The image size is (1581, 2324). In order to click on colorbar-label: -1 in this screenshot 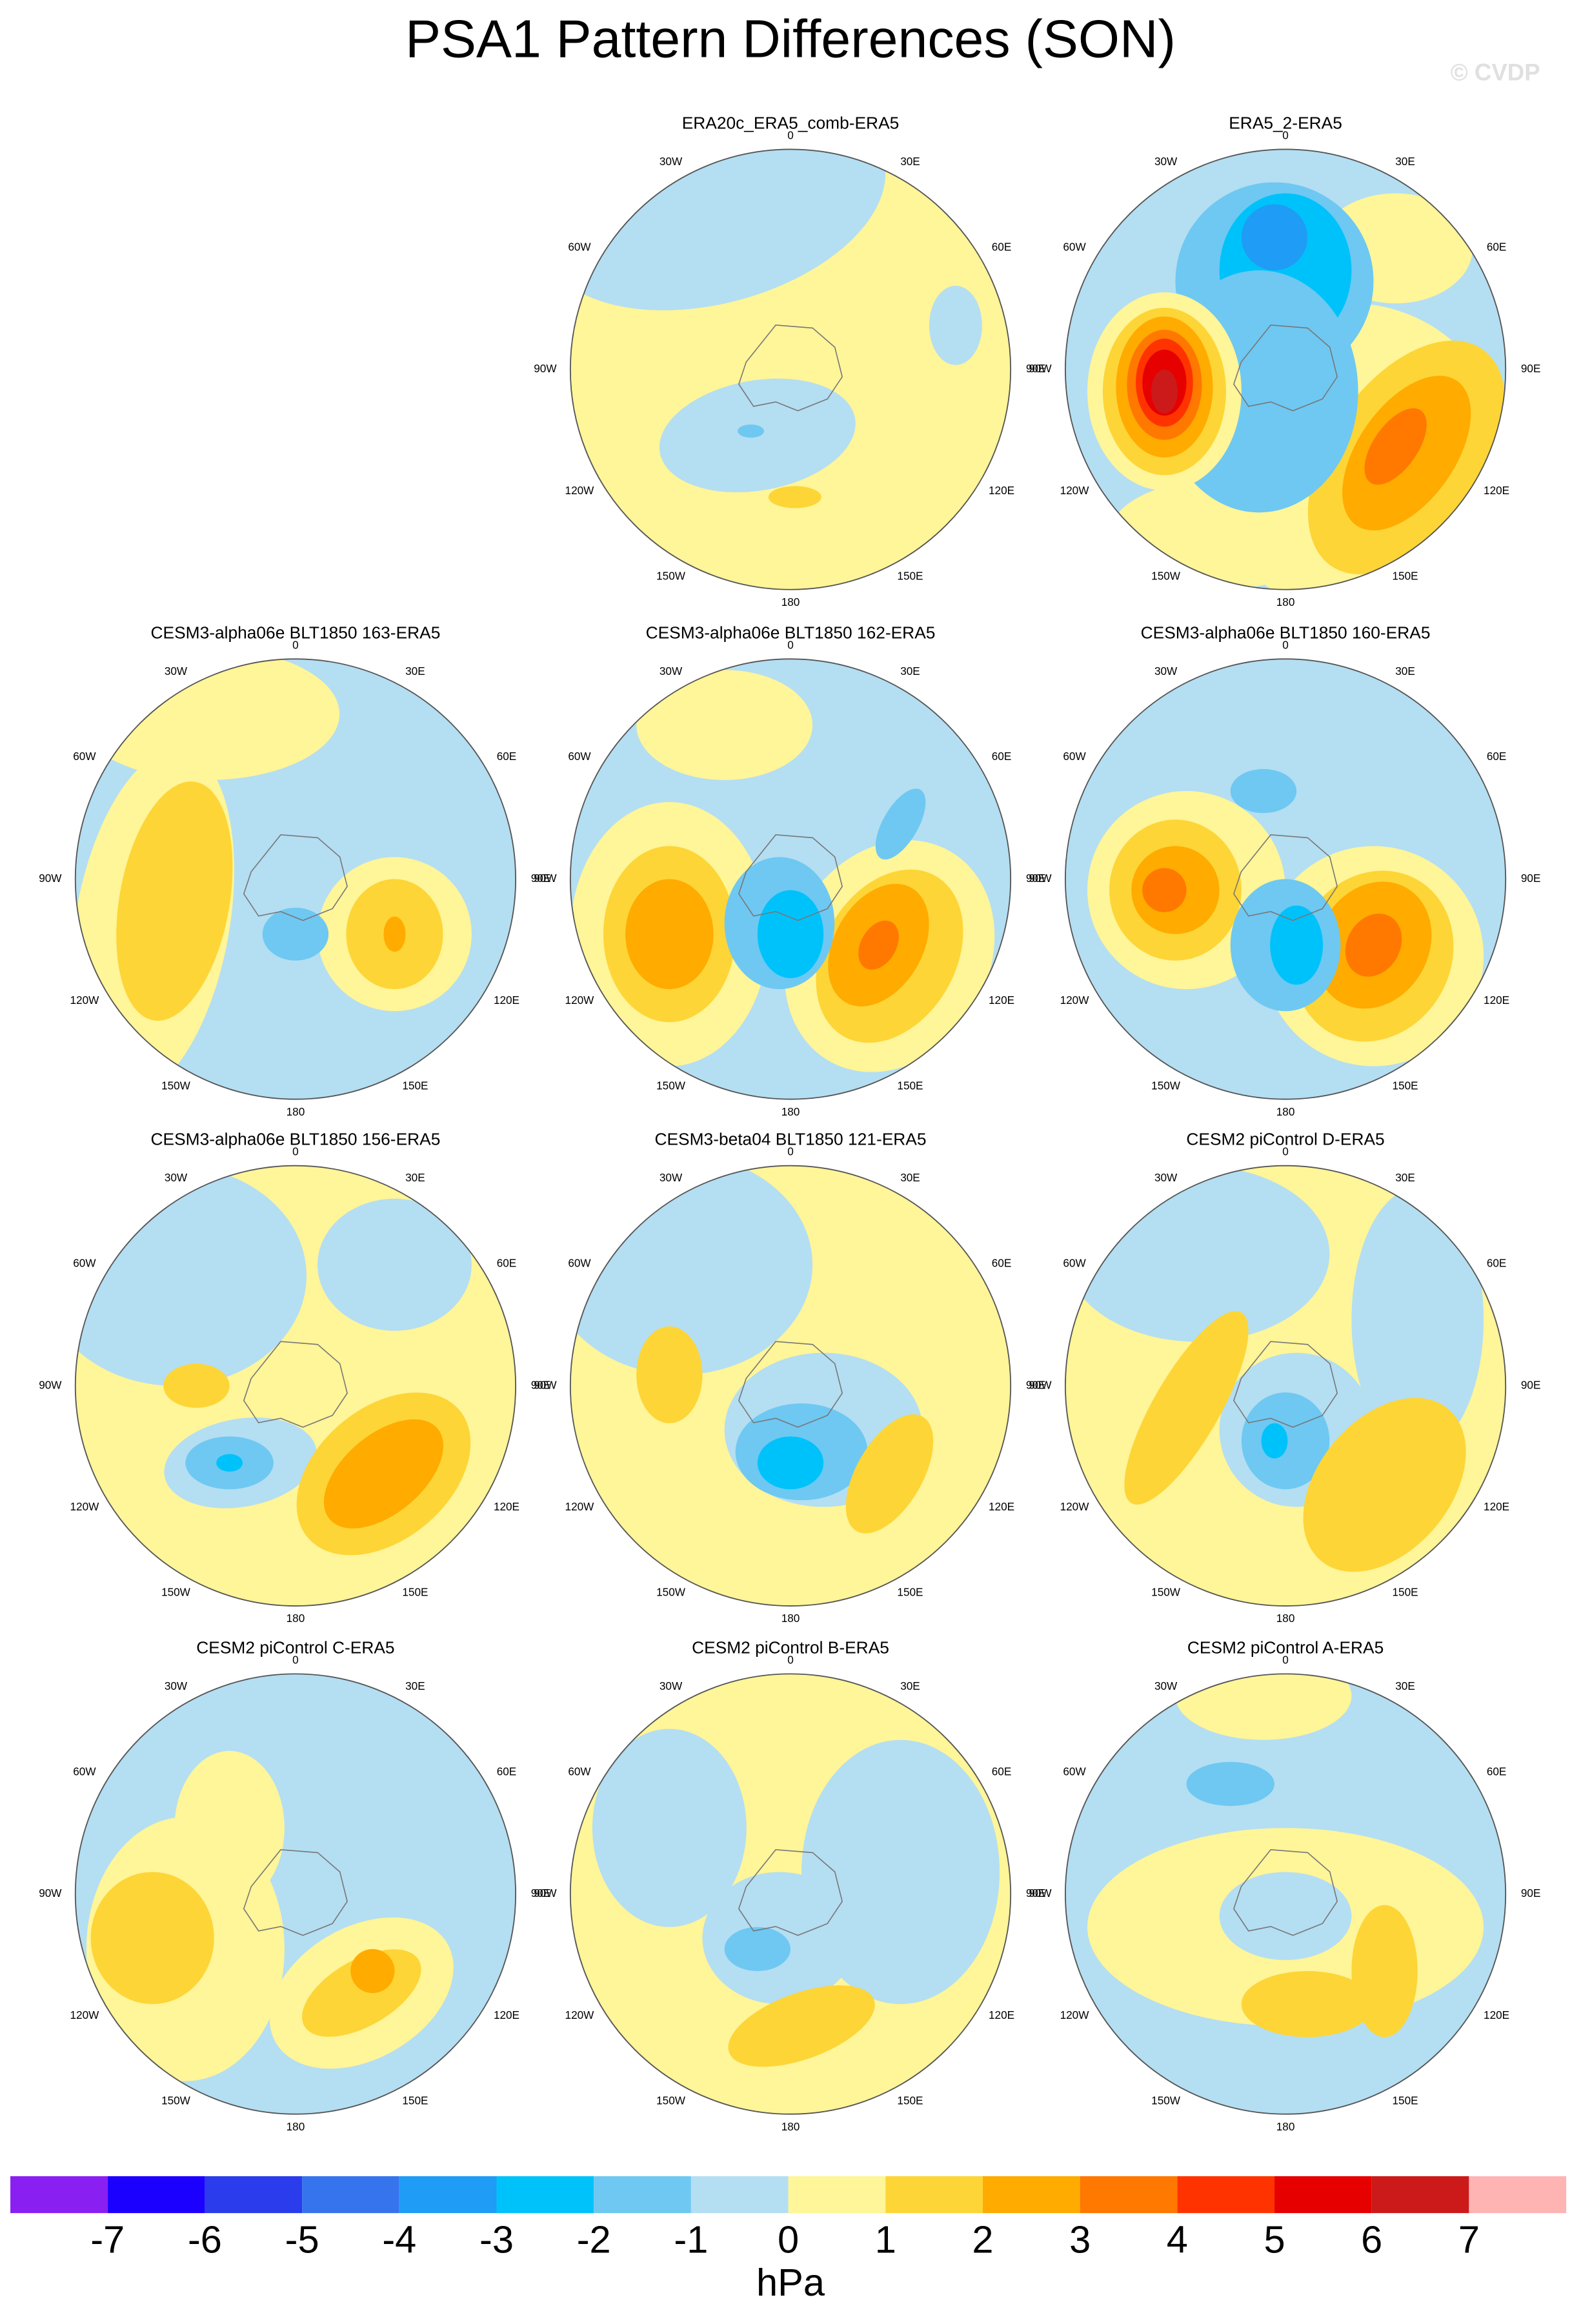, I will do `click(691, 2239)`.